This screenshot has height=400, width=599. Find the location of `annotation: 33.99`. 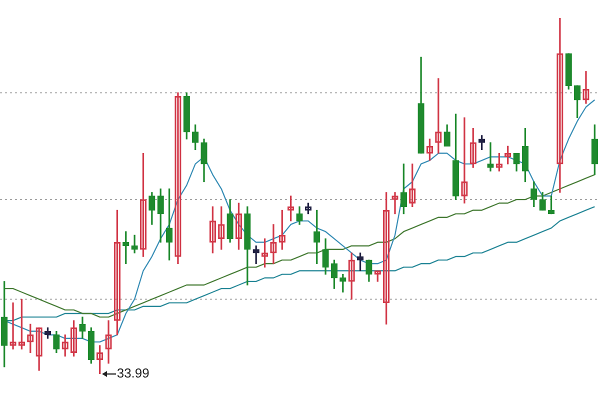

annotation: 33.99 is located at coordinates (133, 373).